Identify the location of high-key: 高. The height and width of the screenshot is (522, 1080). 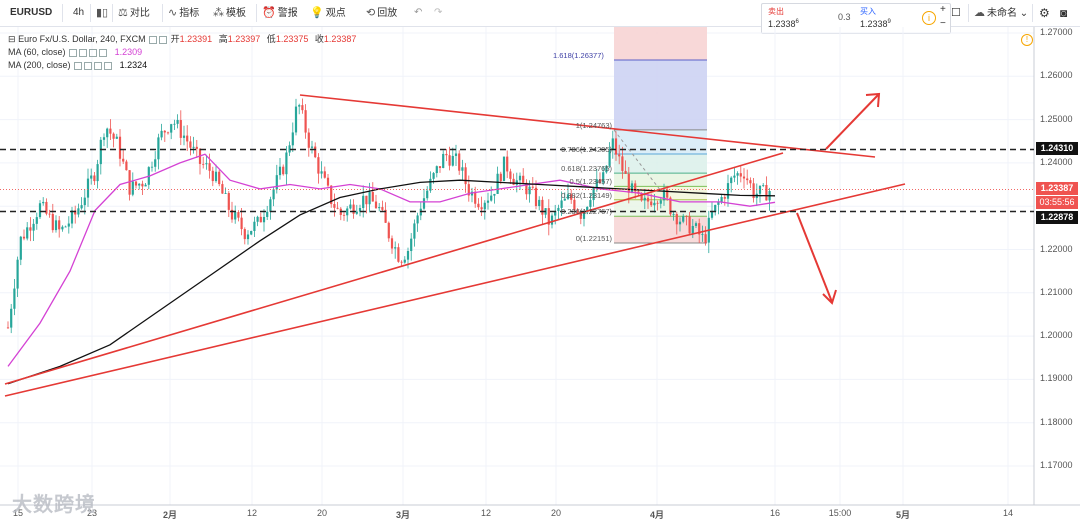
(223, 39).